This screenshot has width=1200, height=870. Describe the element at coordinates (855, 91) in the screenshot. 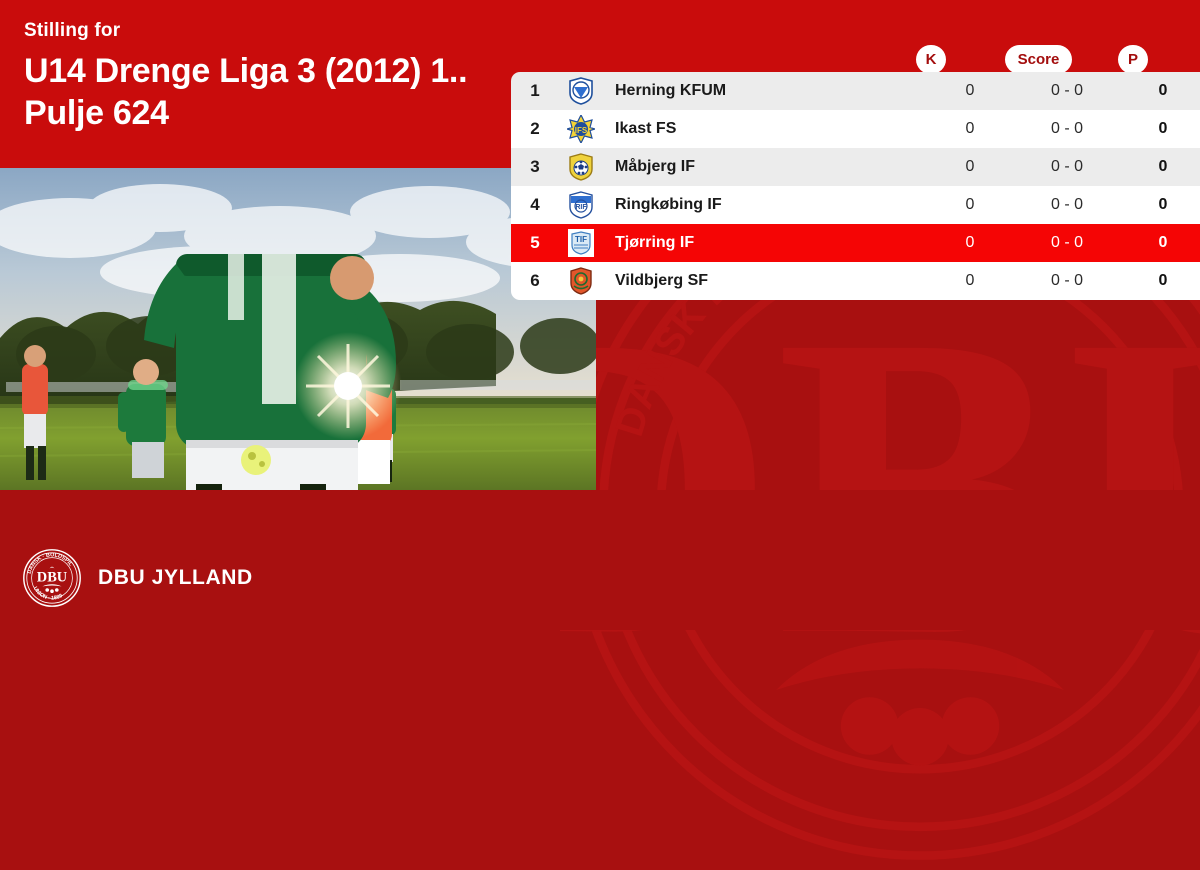

I see `table-row: 1 Herning KFUM 0 0 - 0 0` at that location.